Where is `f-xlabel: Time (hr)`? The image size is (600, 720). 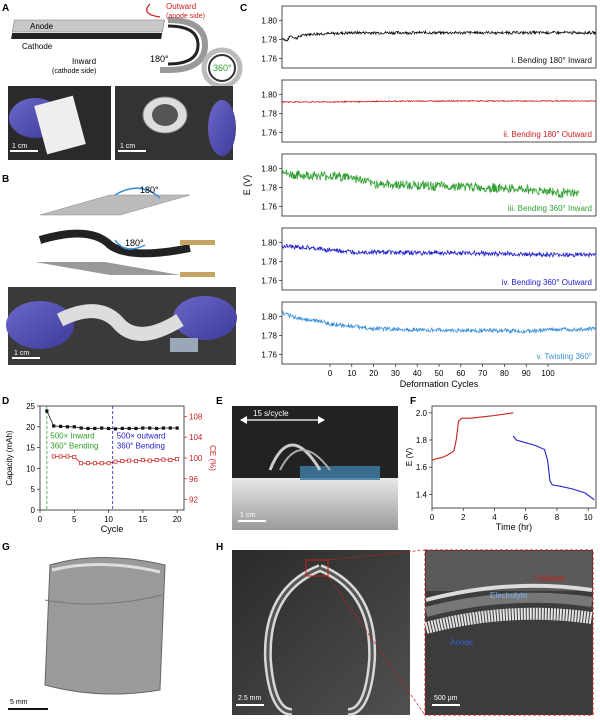
f-xlabel: Time (hr) is located at coordinates (514, 527).